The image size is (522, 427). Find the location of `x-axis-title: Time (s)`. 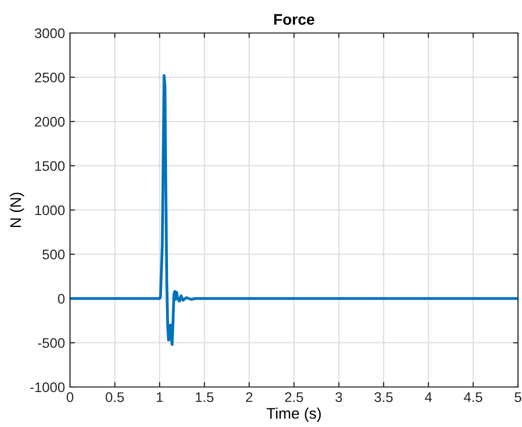

x-axis-title: Time (s) is located at coordinates (293, 415).